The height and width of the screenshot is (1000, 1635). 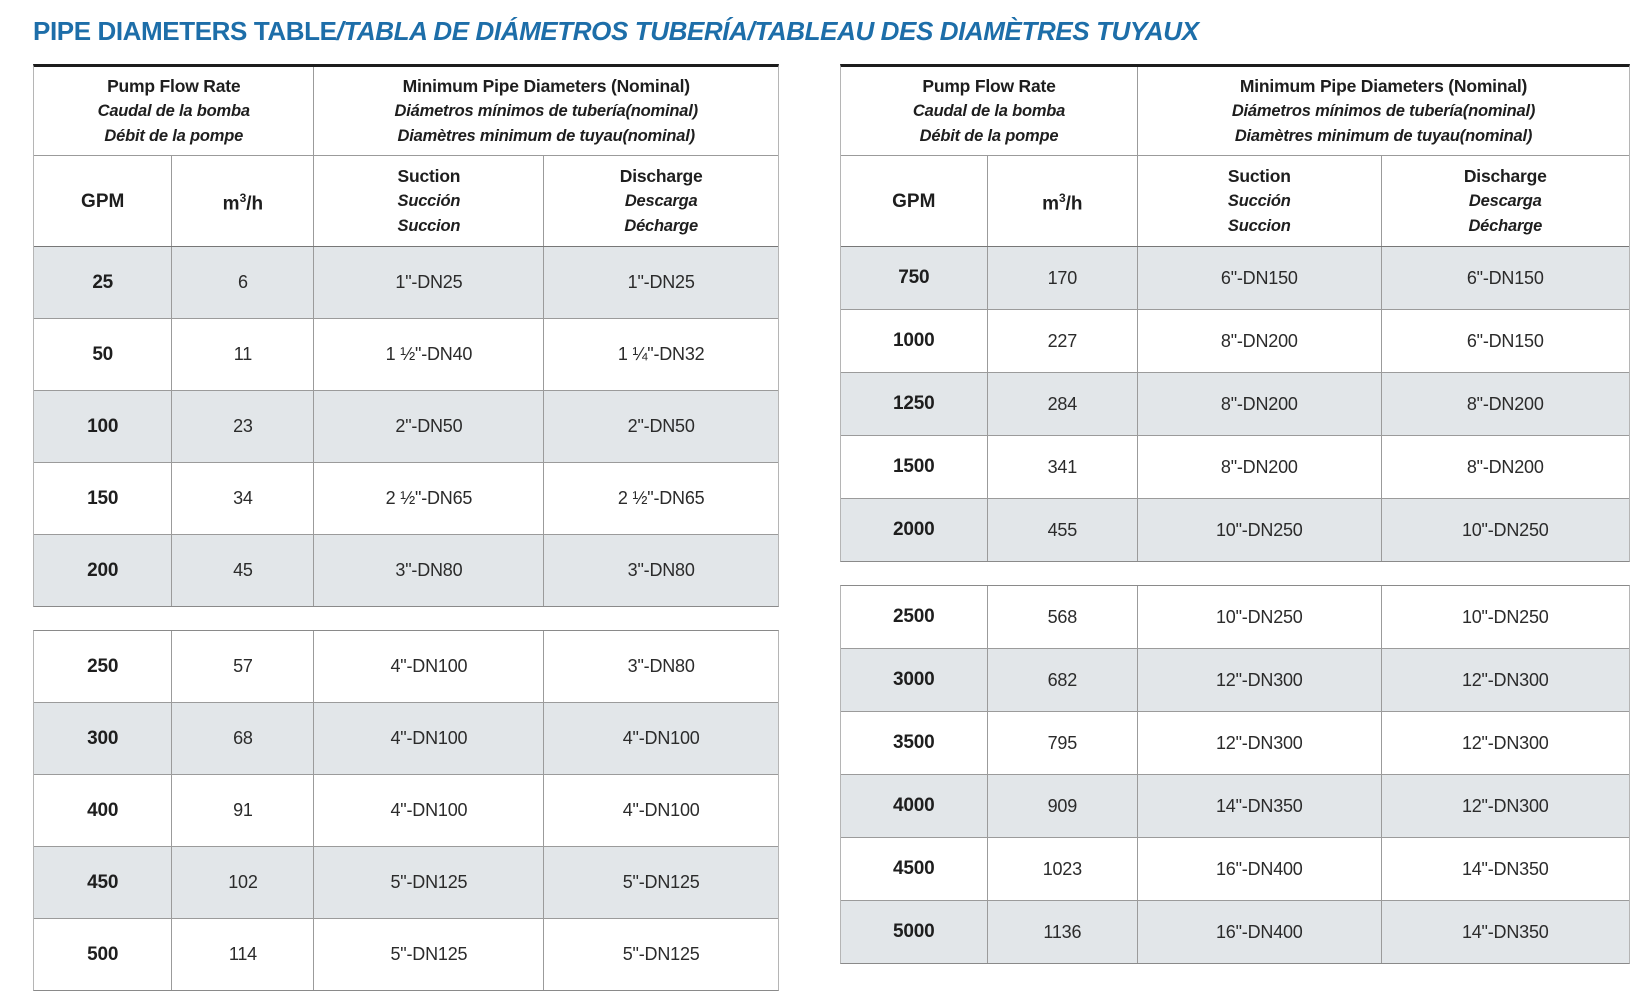 What do you see at coordinates (914, 278) in the screenshot?
I see `gpm-cell: 750` at bounding box center [914, 278].